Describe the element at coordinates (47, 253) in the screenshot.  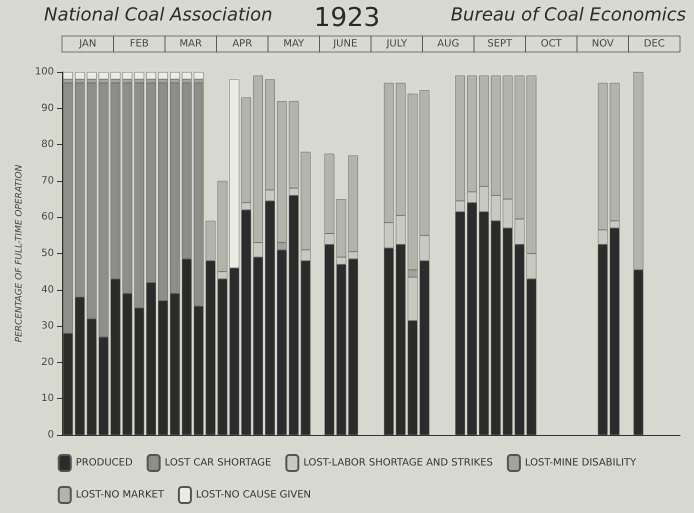
I see `y-tick-label: 50` at that location.